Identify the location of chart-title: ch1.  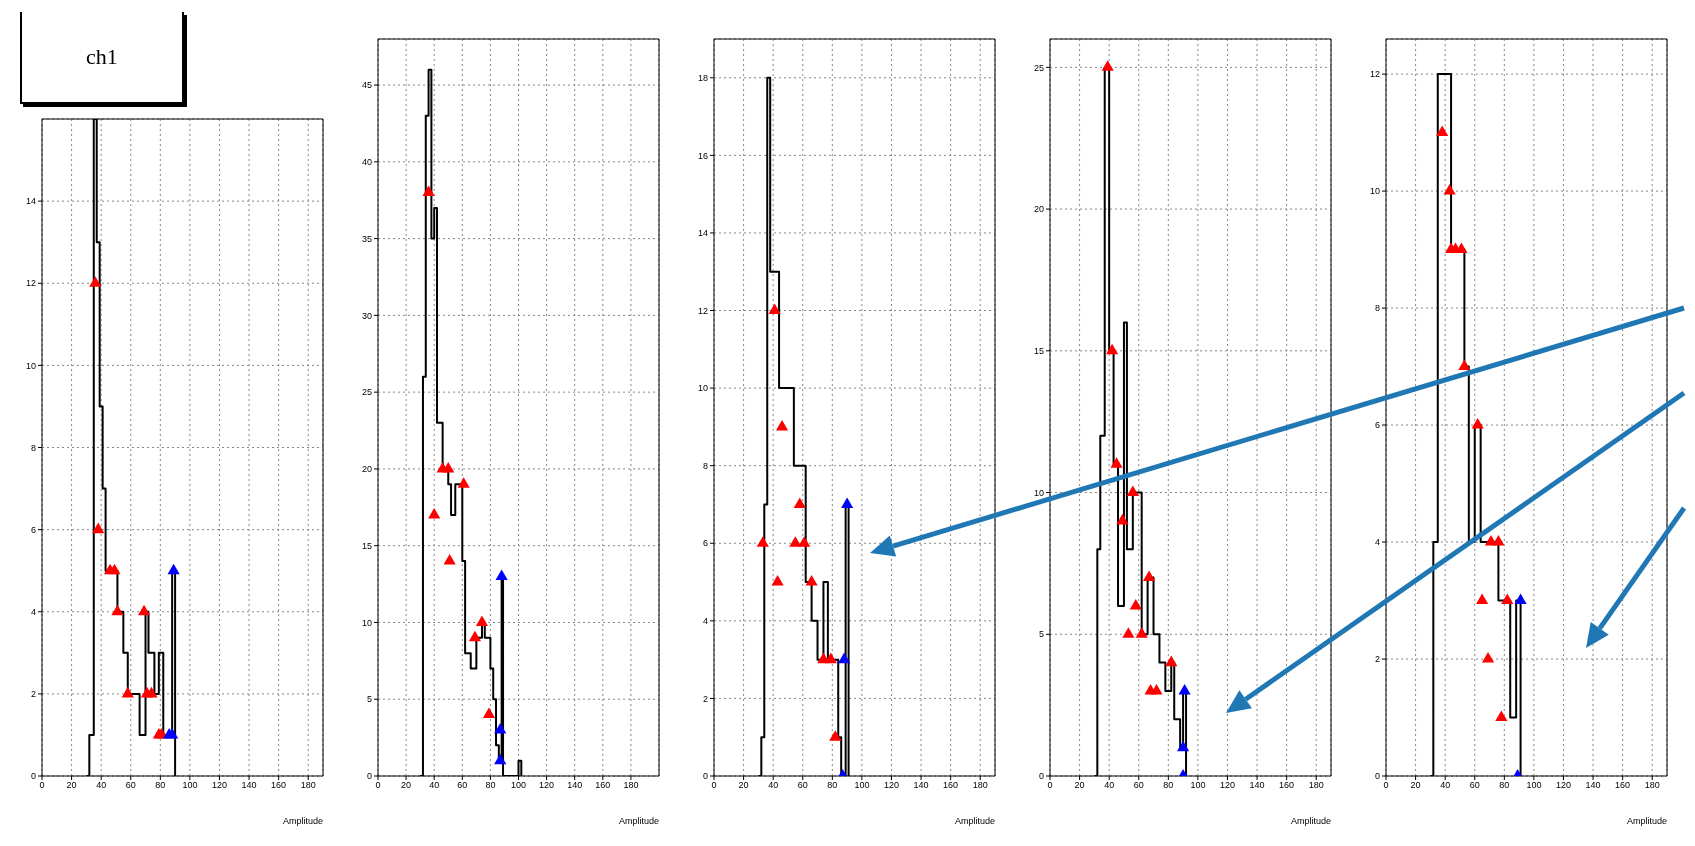
(102, 58).